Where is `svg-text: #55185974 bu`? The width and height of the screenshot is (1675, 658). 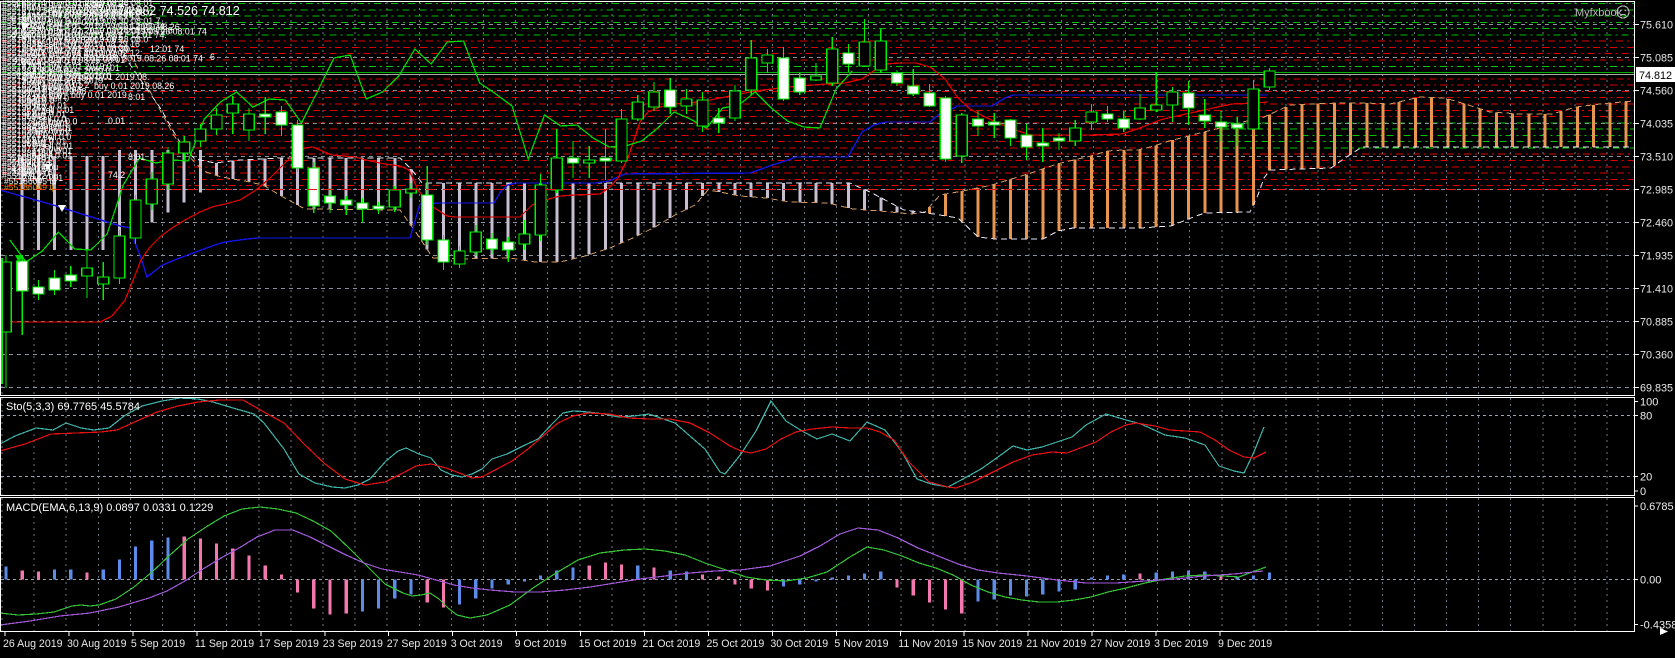
svg-text: #55185974 bu is located at coordinates (30, 167).